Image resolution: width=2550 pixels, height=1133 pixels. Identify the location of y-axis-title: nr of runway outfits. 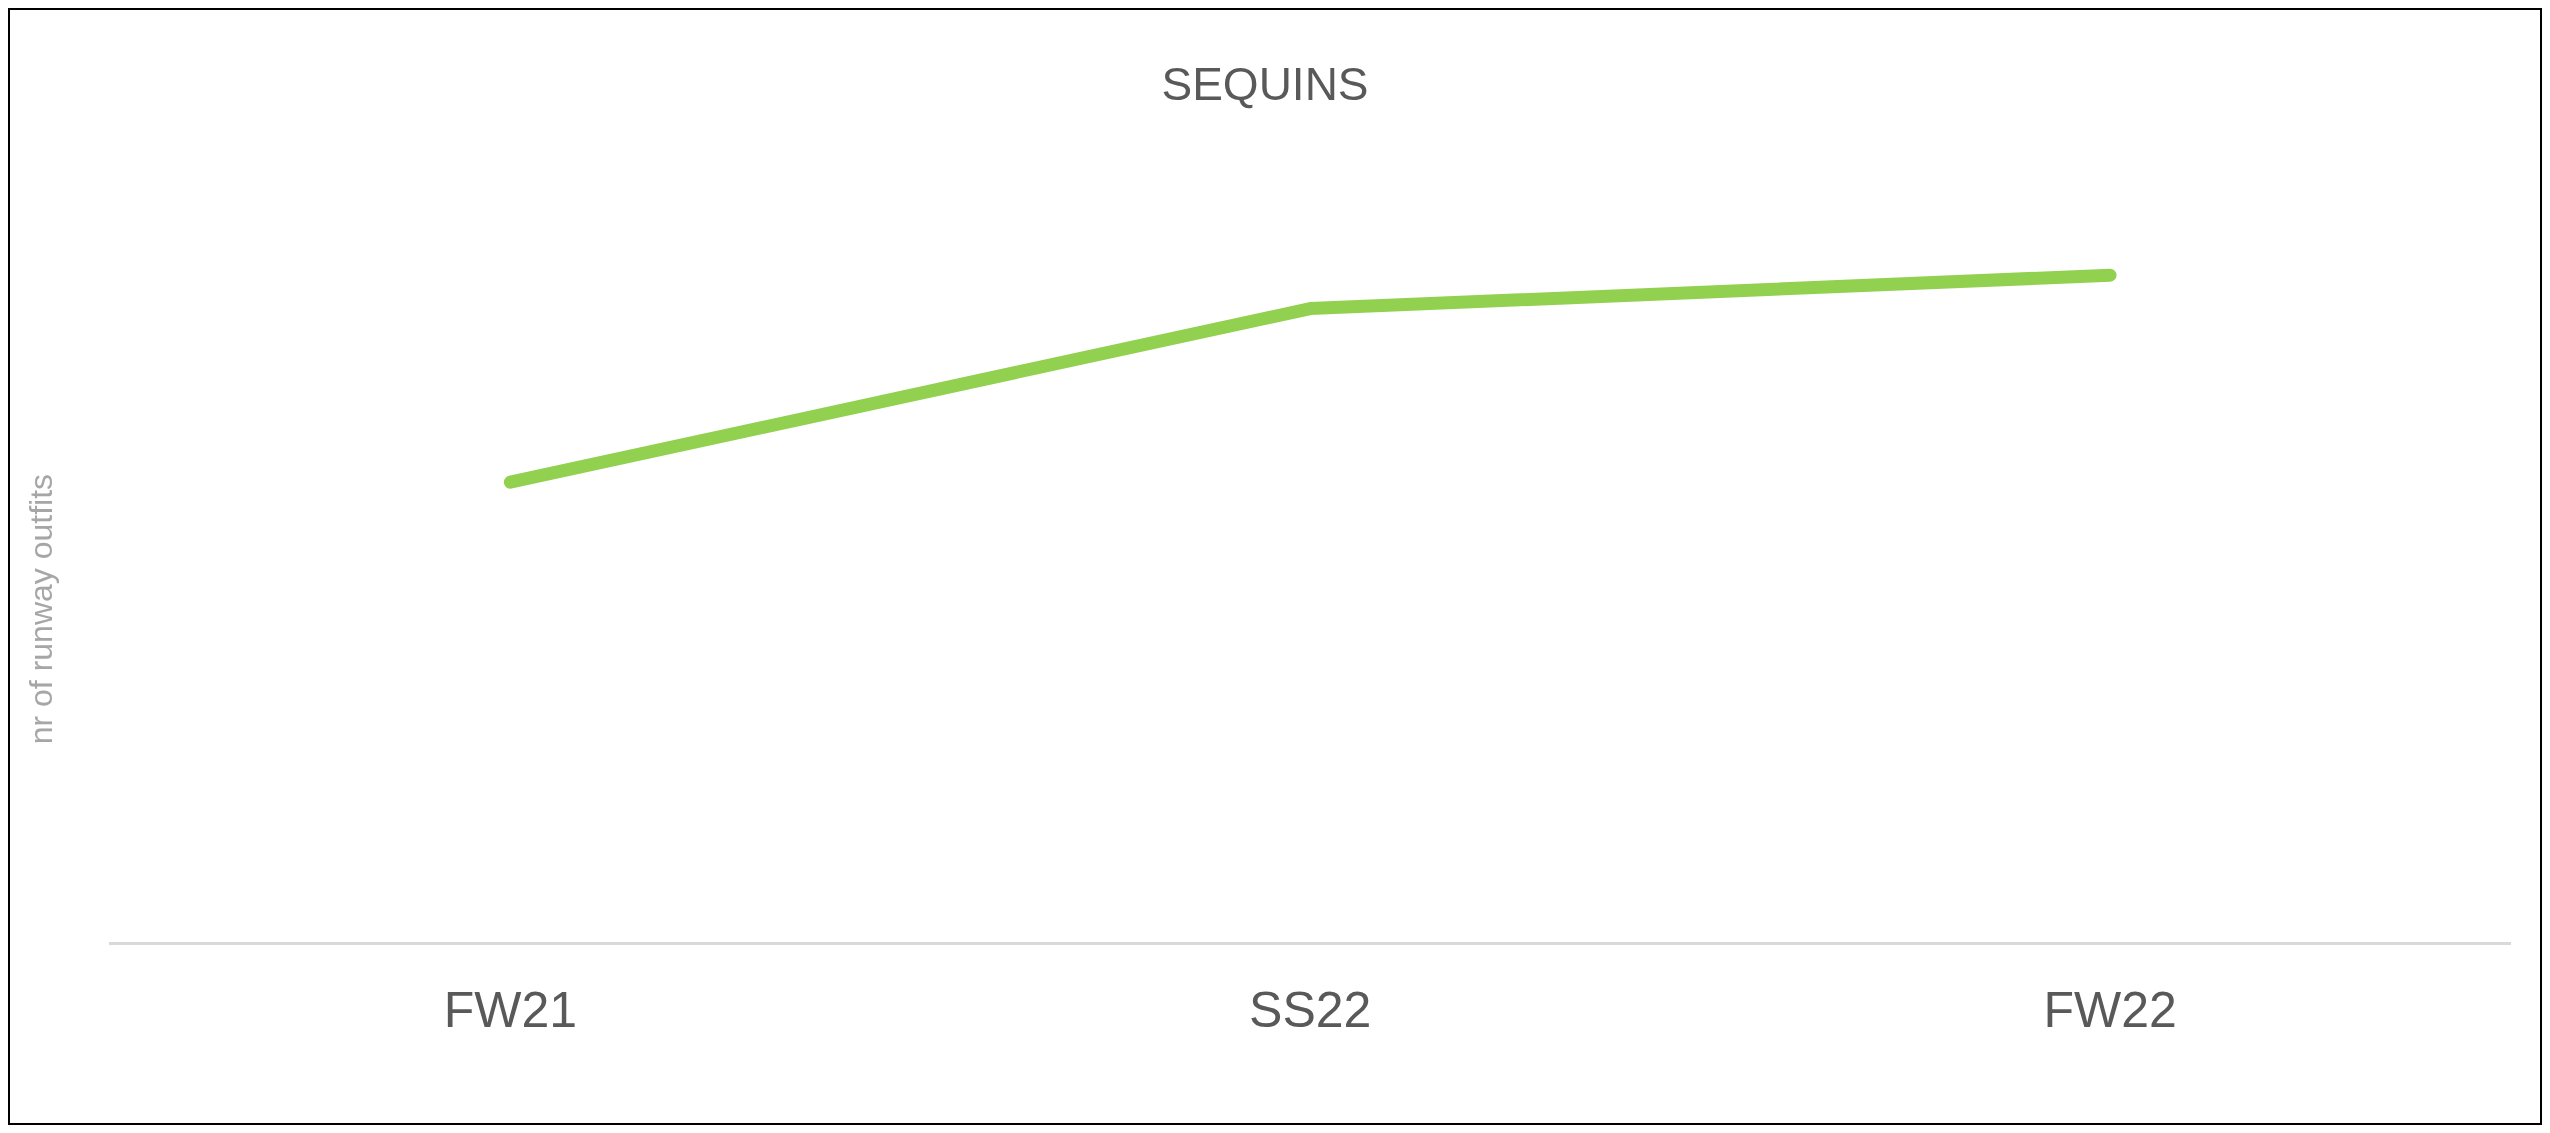
(41, 609).